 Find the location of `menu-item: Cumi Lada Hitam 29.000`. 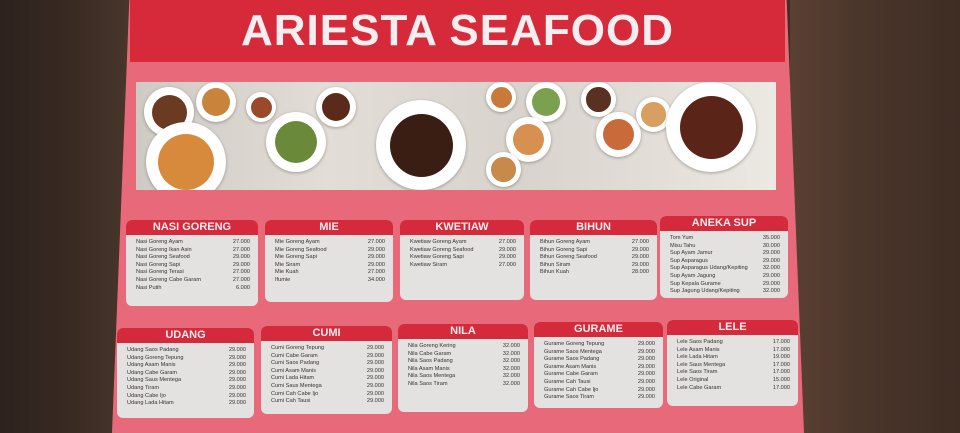

menu-item: Cumi Lada Hitam 29.000 is located at coordinates (327, 379).